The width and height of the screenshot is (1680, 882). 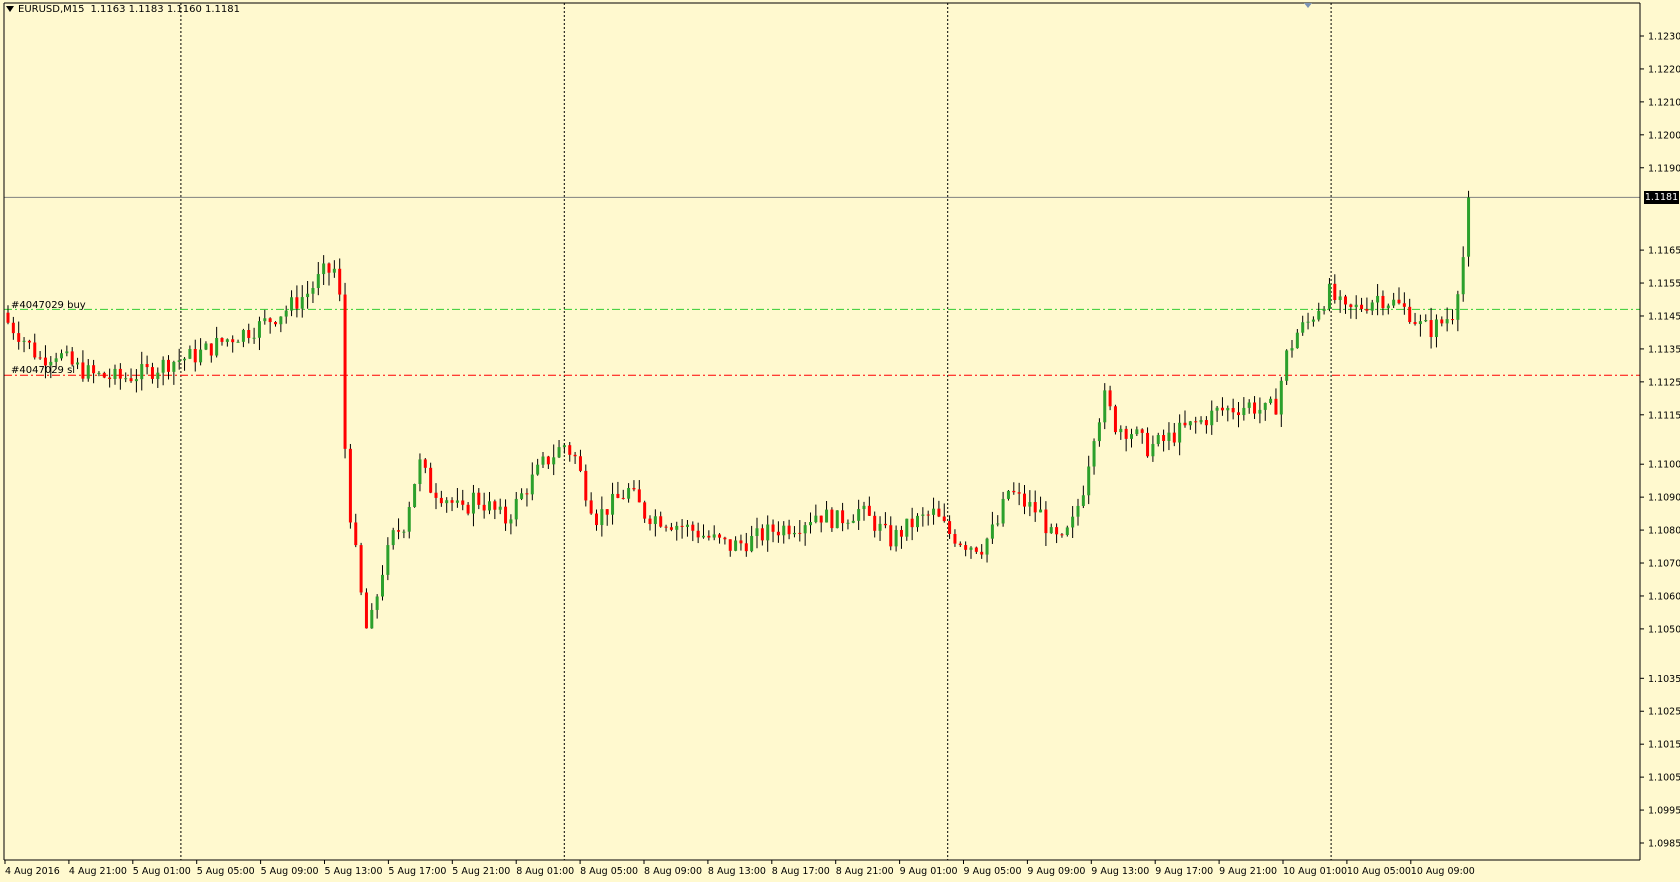 I want to click on y-tick-label: 1.1220, so click(x=1664, y=69).